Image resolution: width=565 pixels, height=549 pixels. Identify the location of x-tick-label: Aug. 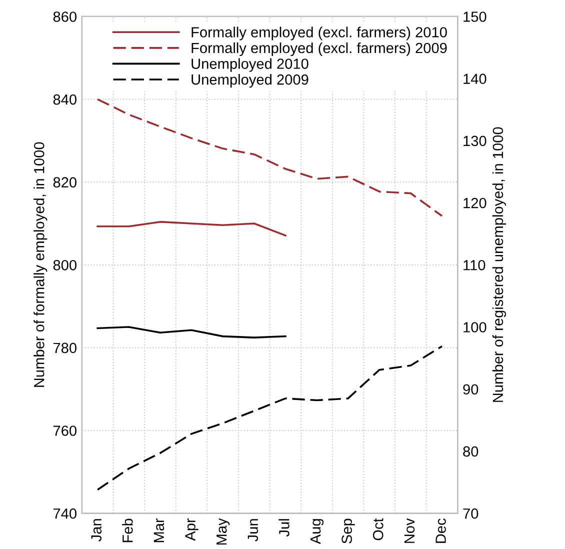
(317, 531).